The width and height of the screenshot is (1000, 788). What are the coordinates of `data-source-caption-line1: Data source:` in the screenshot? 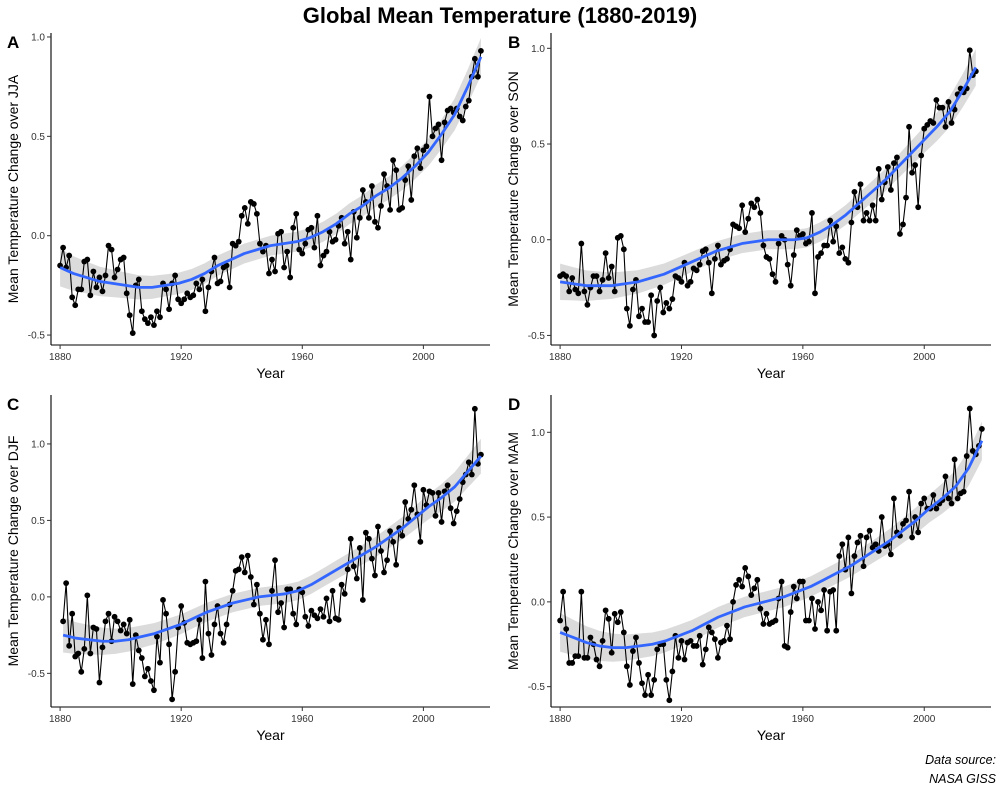 It's located at (960, 760).